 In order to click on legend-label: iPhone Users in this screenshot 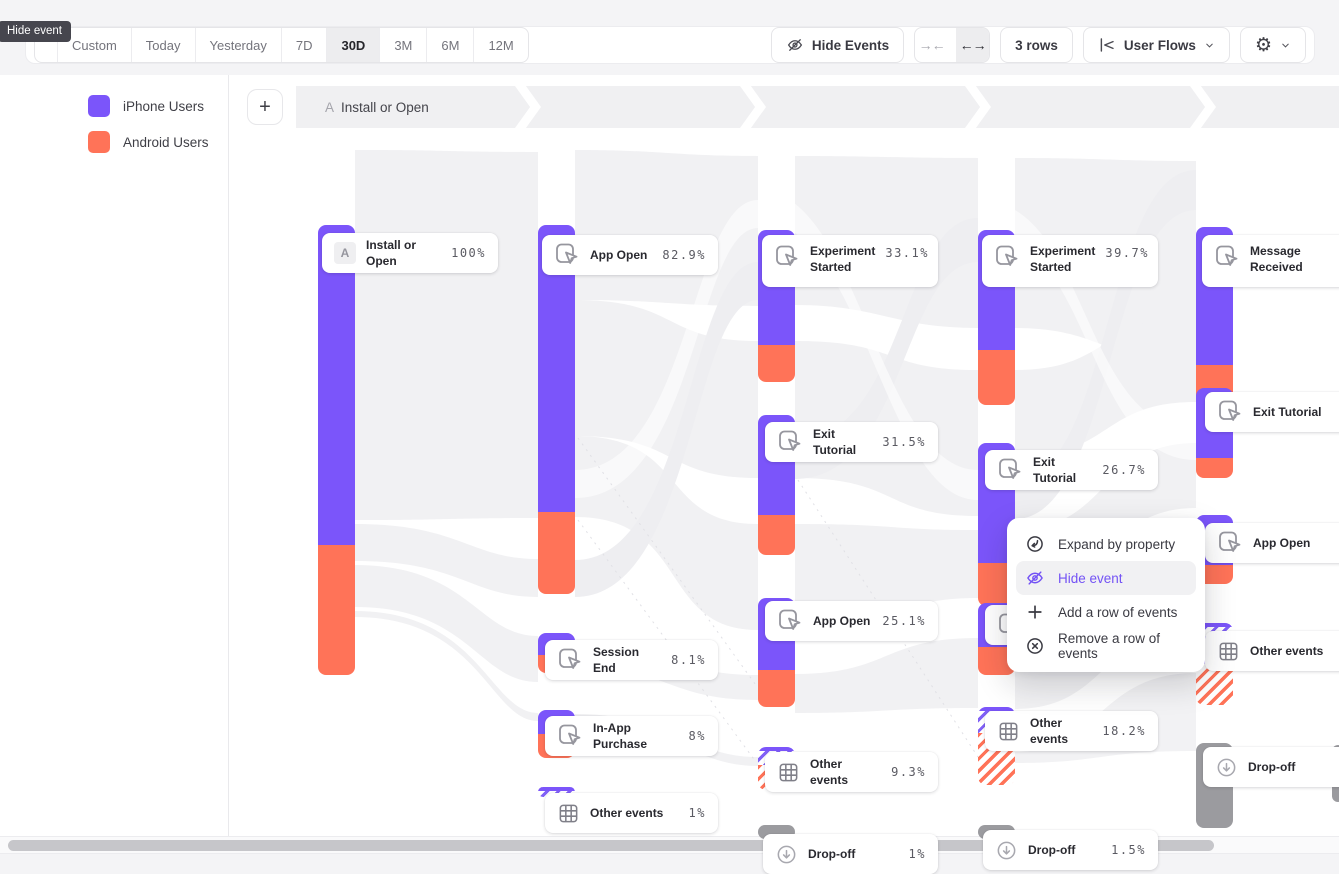, I will do `click(164, 106)`.